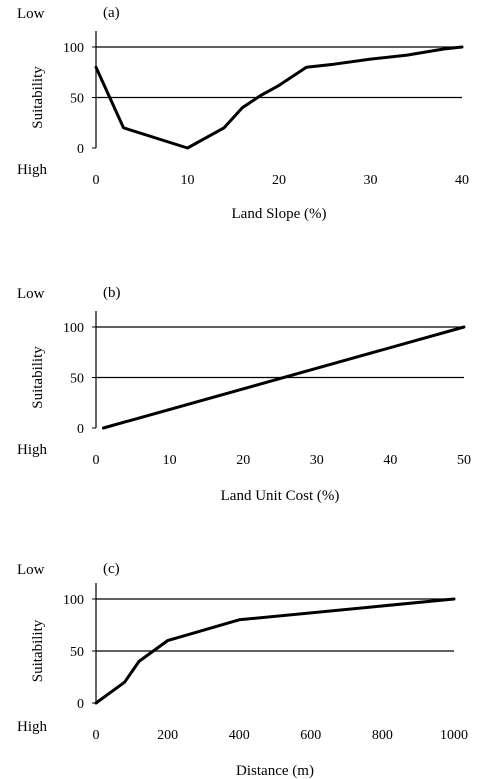 This screenshot has width=479, height=779. What do you see at coordinates (239, 735) in the screenshot?
I see `panel-c-x-tick-label: 400` at bounding box center [239, 735].